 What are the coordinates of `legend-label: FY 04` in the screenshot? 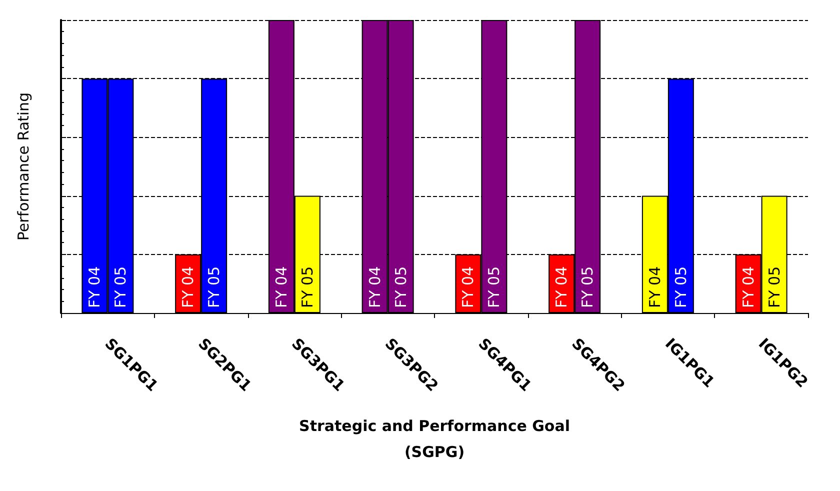 It's located at (95, 287).